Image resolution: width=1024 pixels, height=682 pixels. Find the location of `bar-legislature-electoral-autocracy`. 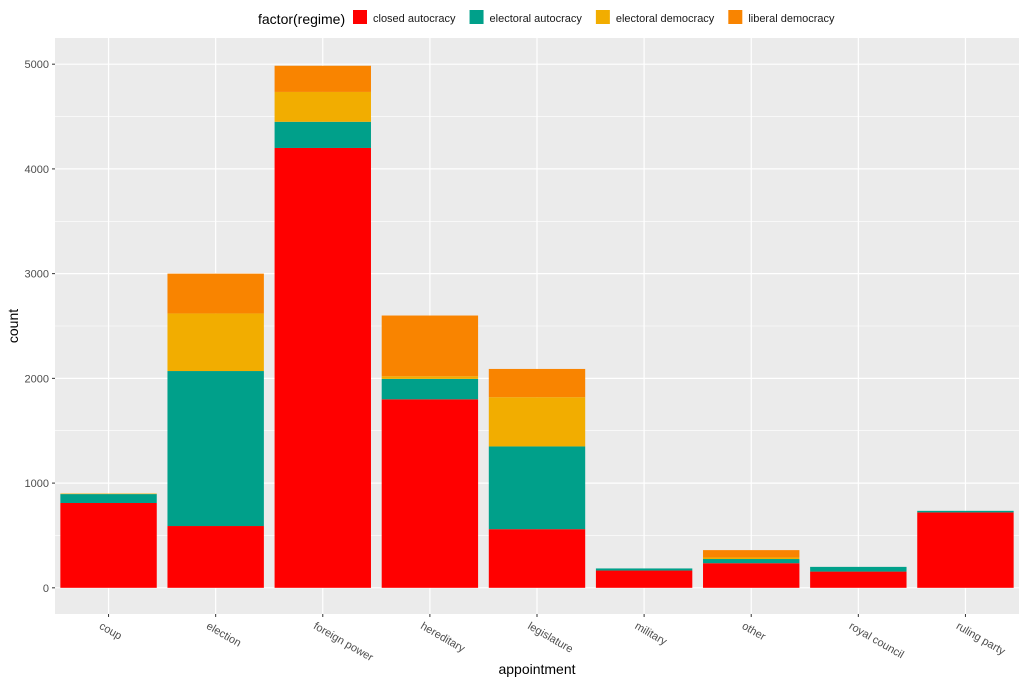

bar-legislature-electoral-autocracy is located at coordinates (537, 488).